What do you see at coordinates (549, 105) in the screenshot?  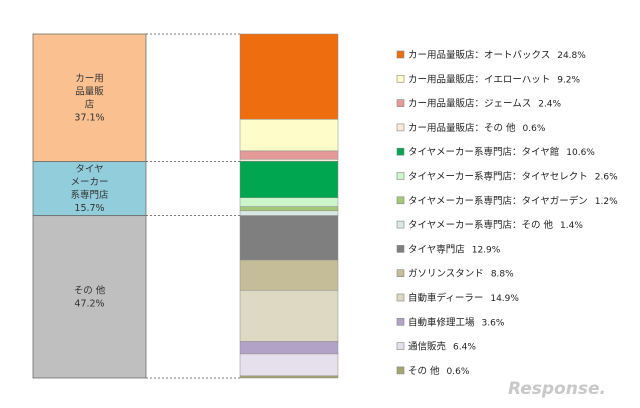 I see `legend-value: 2.4%` at bounding box center [549, 105].